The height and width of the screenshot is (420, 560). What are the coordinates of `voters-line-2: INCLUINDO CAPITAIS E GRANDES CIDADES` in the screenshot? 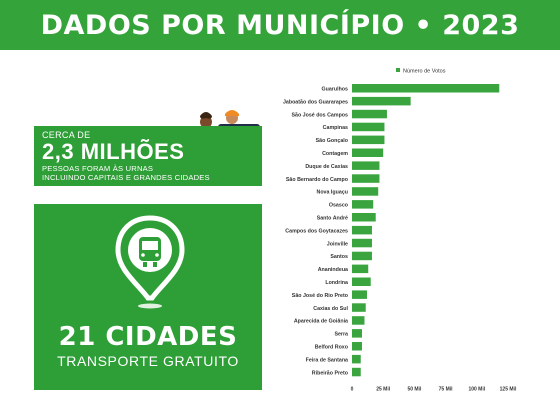 It's located at (126, 177).